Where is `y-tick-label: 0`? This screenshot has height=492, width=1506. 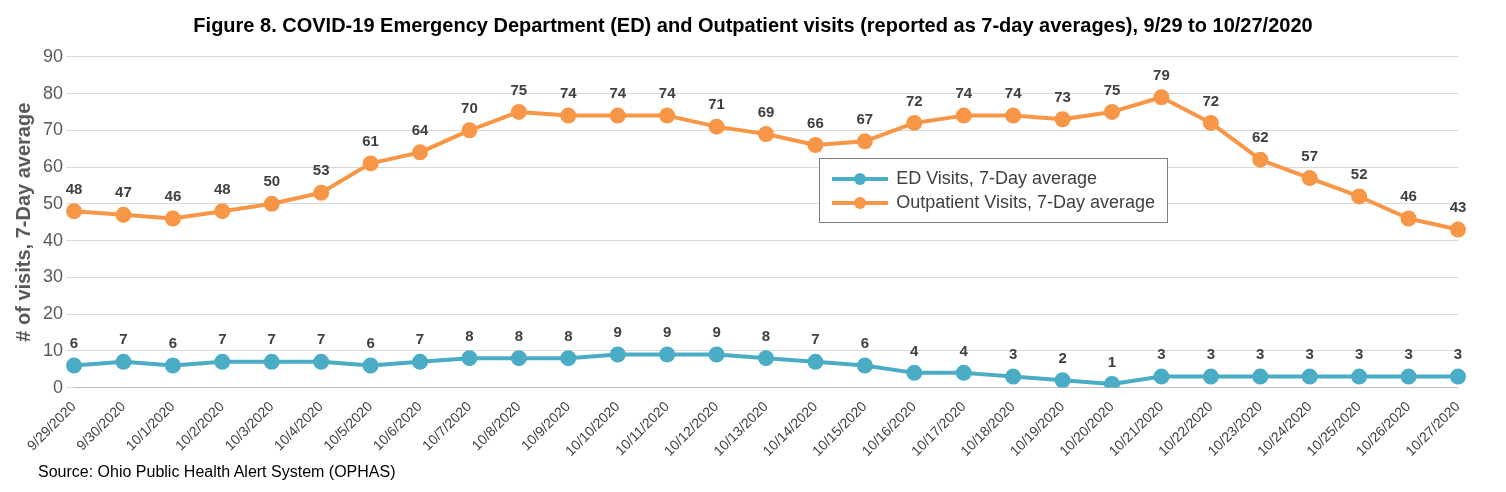 y-tick-label: 0 is located at coordinates (58, 386).